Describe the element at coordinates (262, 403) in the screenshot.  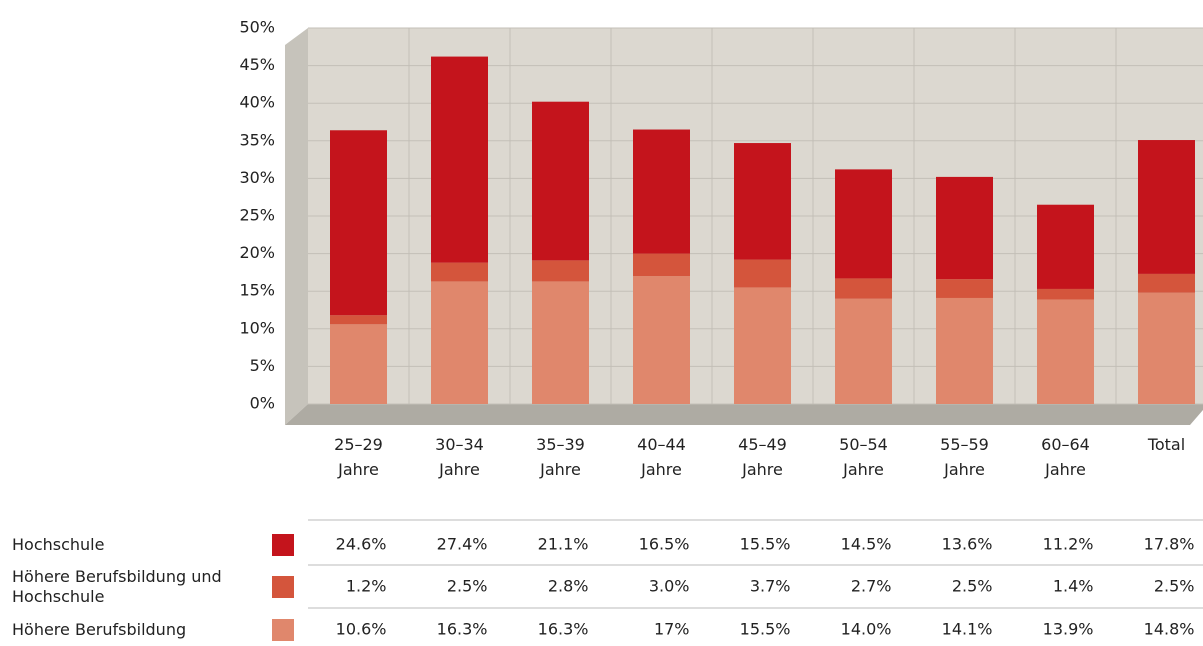
I see `y-tick-label: 0%` at that location.